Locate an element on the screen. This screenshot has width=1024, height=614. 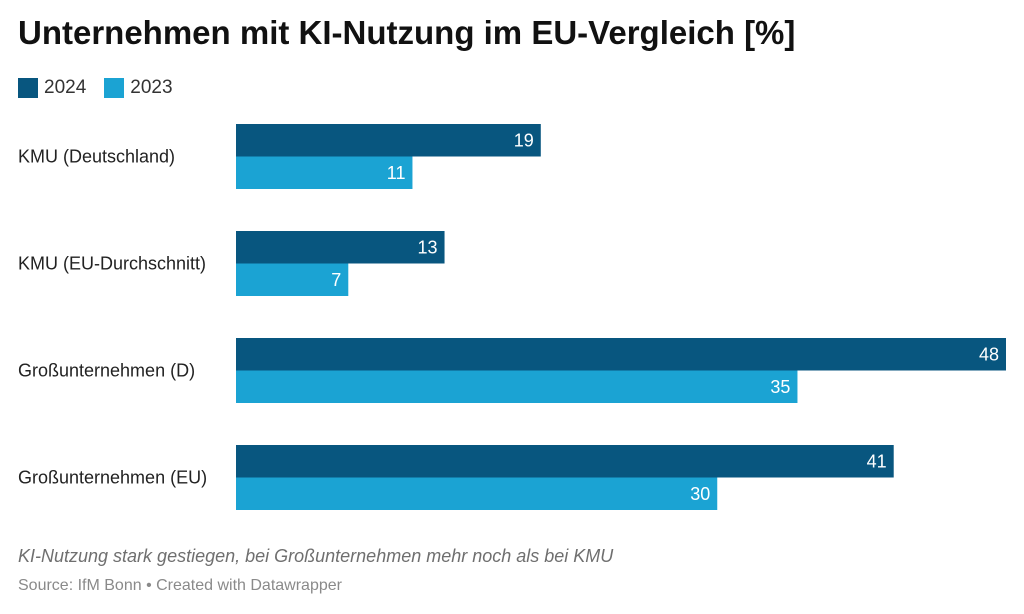
value-label-grossunternehmen-d-2024: 48 is located at coordinates (989, 354).